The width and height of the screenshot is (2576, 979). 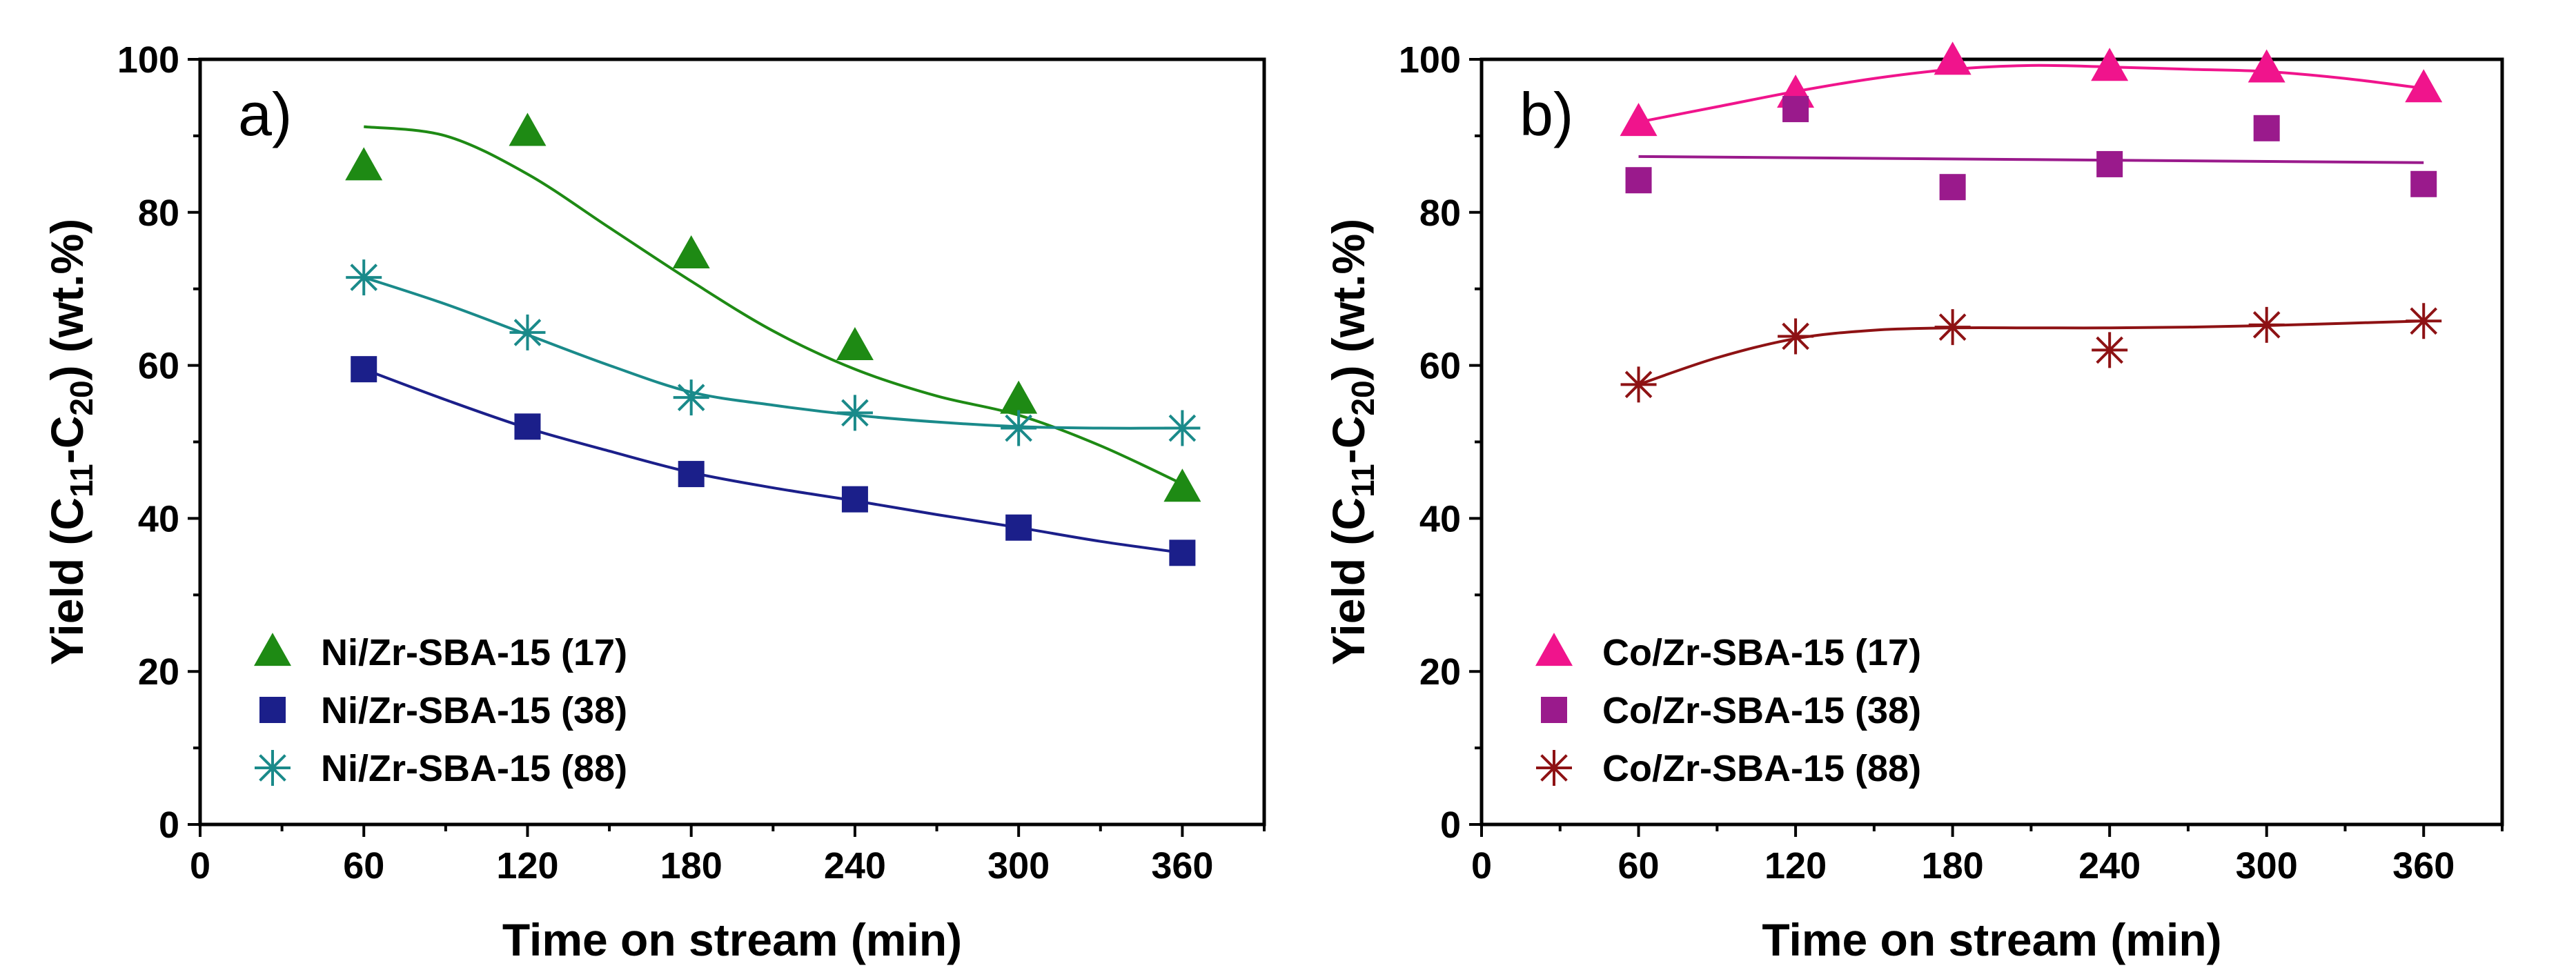 What do you see at coordinates (265, 114) in the screenshot?
I see `panel-label: a)` at bounding box center [265, 114].